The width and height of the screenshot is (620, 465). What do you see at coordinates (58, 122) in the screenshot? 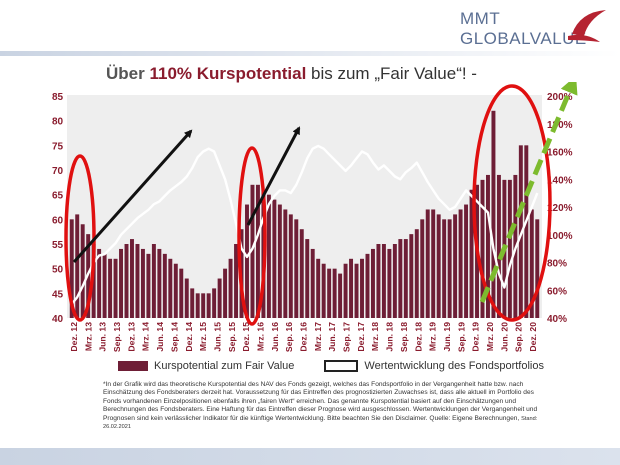
I see `y-left-tick-label: 80` at bounding box center [58, 122].